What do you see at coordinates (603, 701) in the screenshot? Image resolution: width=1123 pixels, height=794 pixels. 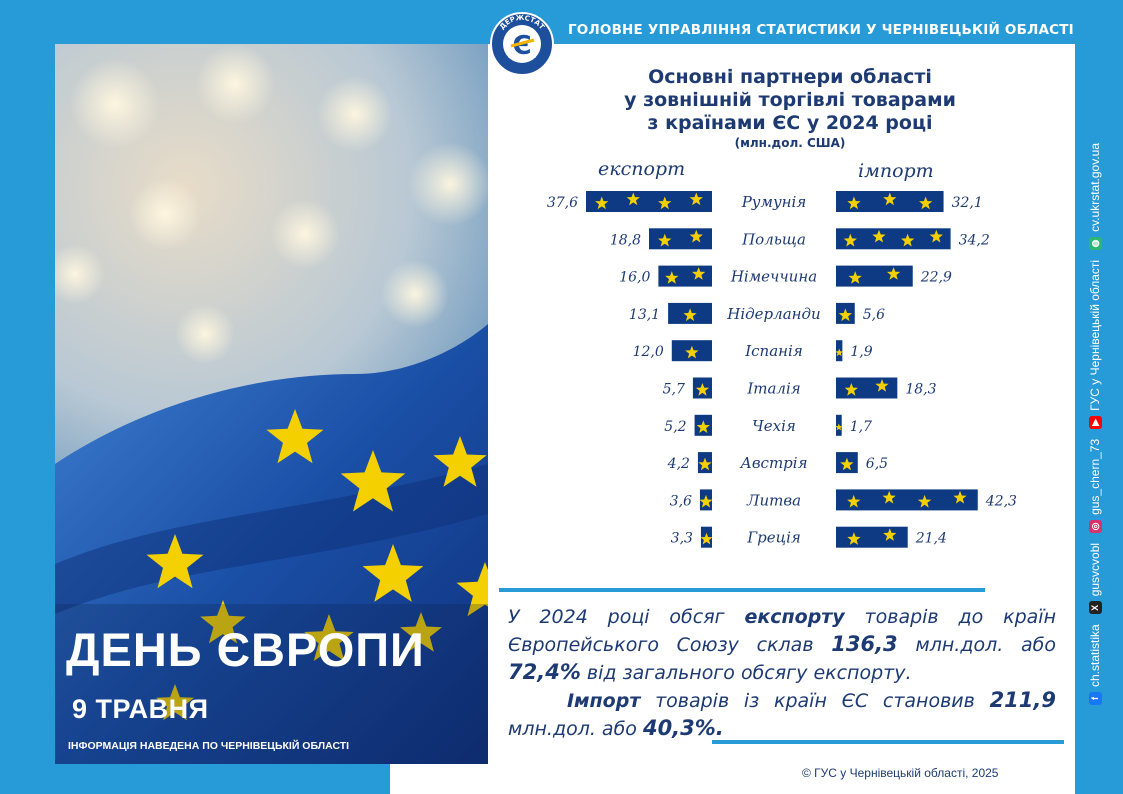 I see `summary-import-word: Імпорт` at bounding box center [603, 701].